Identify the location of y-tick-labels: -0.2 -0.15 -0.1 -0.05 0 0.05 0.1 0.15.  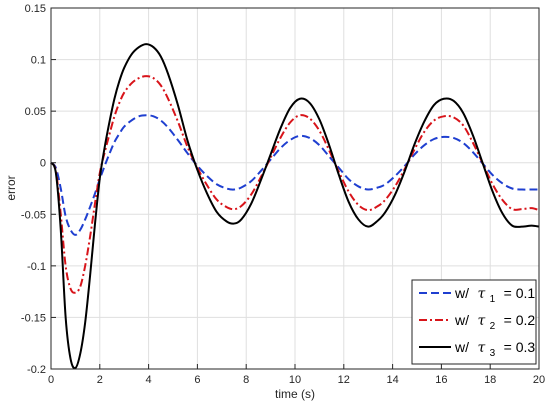
(33, 189).